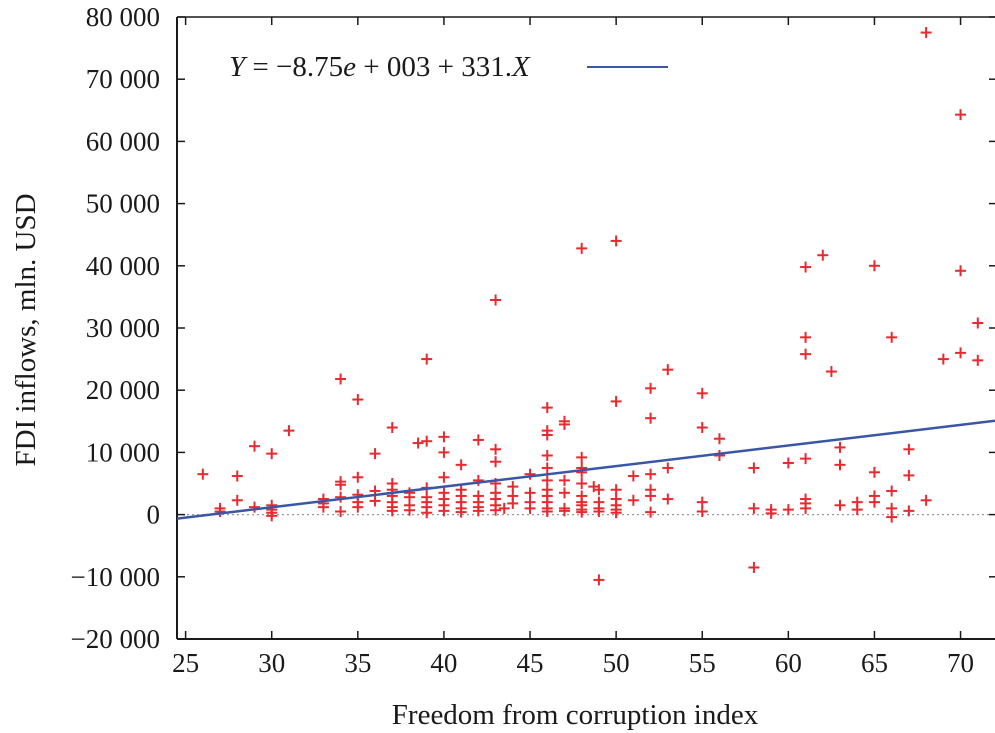 This screenshot has width=995, height=733. I want to click on x-tick-label: 30, so click(271, 663).